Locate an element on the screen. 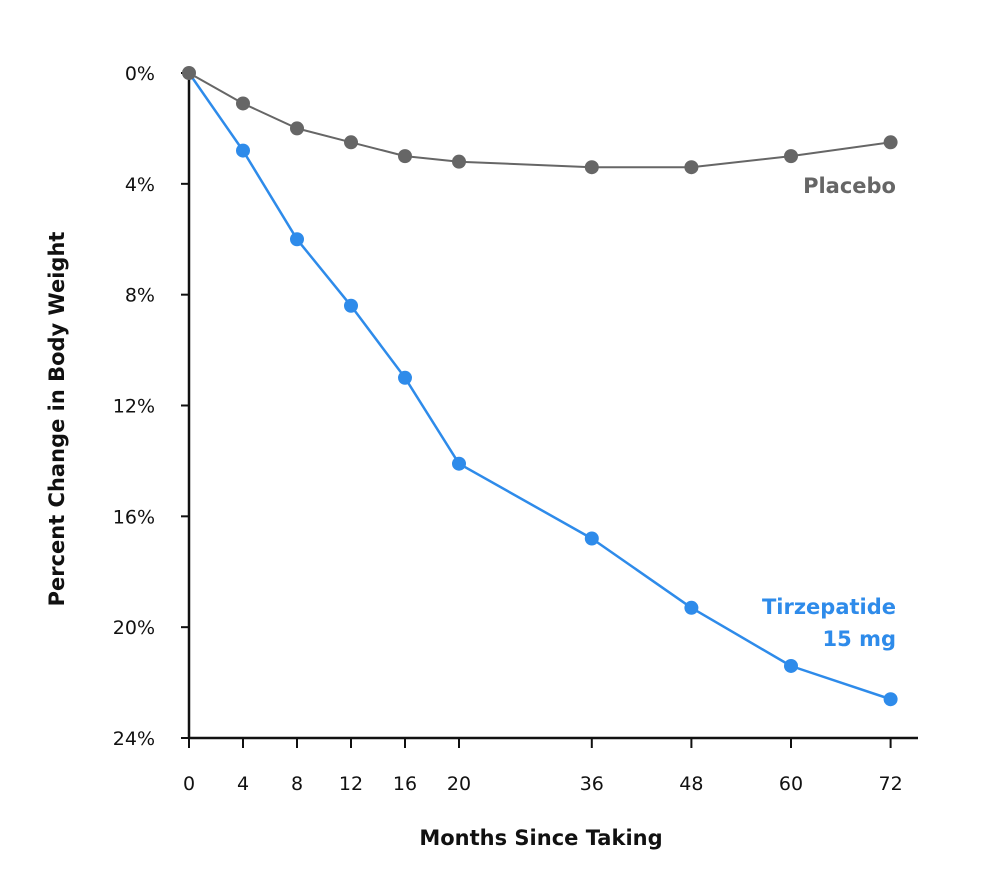 Image resolution: width=1000 pixels, height=885 pixels. y-tick-label: 24% is located at coordinates (134, 739).